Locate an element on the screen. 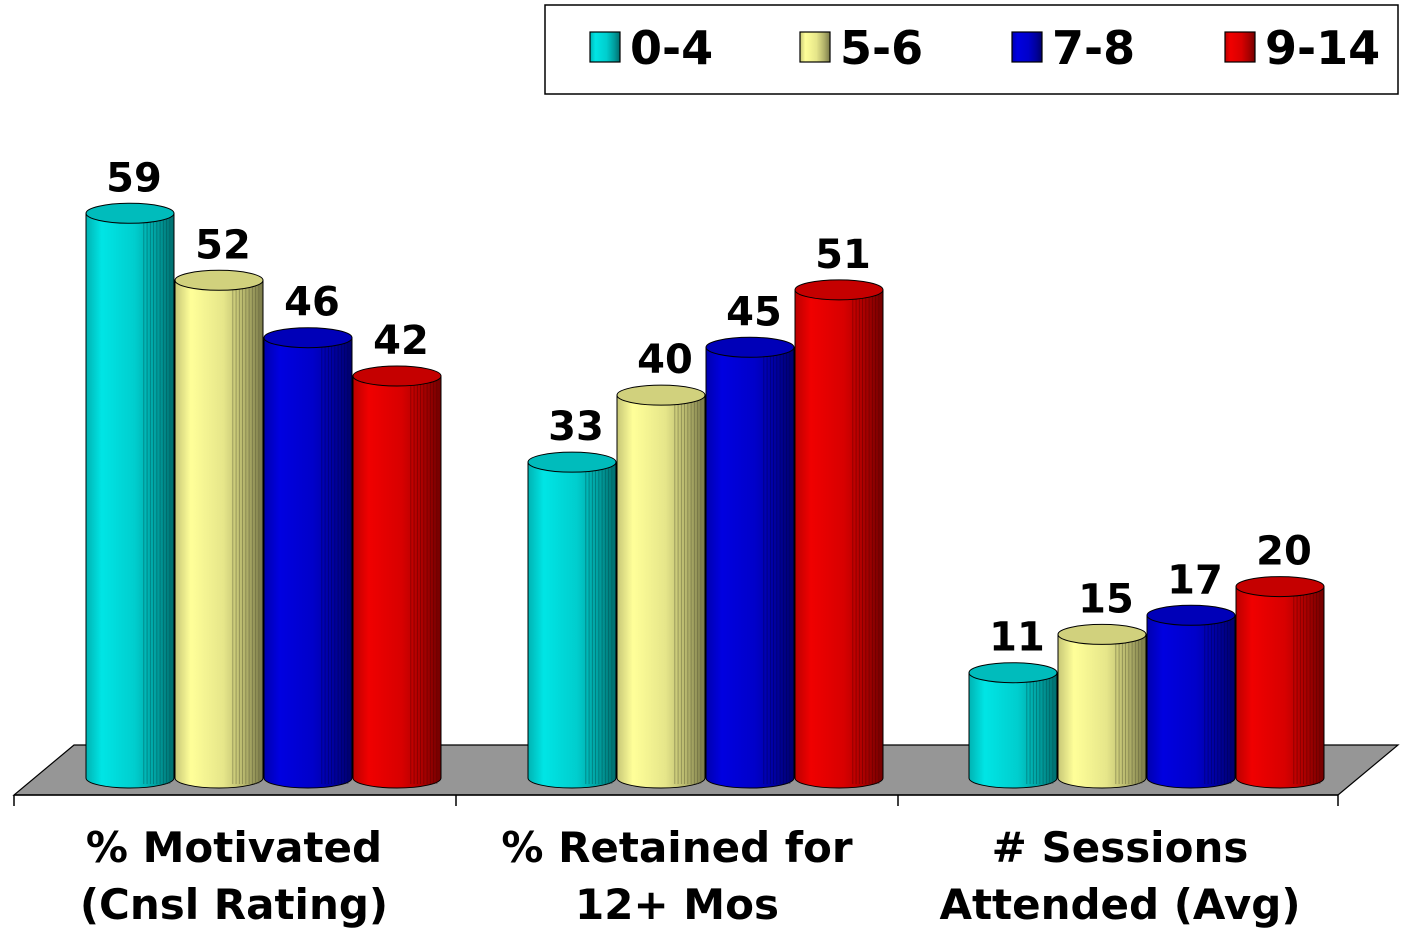  data-label: 45 is located at coordinates (754, 312).